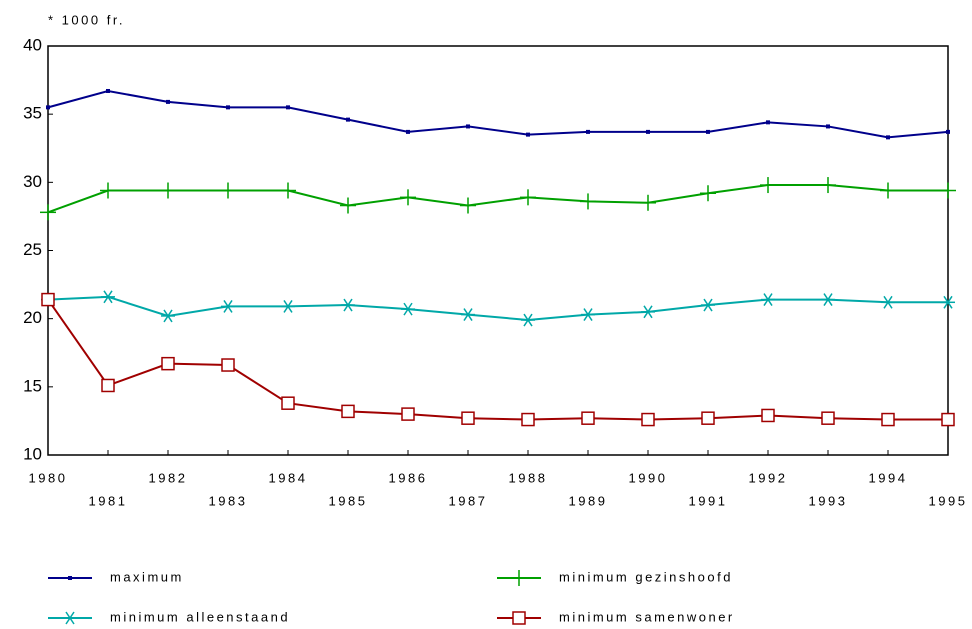 This screenshot has width=972, height=629. What do you see at coordinates (288, 477) in the screenshot?
I see `x-tick-label: 1984` at bounding box center [288, 477].